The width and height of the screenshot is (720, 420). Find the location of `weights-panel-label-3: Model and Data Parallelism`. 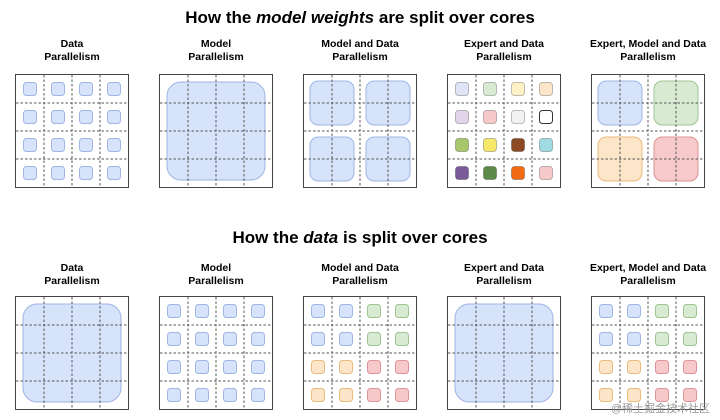

weights-panel-label-3: Model and Data Parallelism is located at coordinates (360, 50).